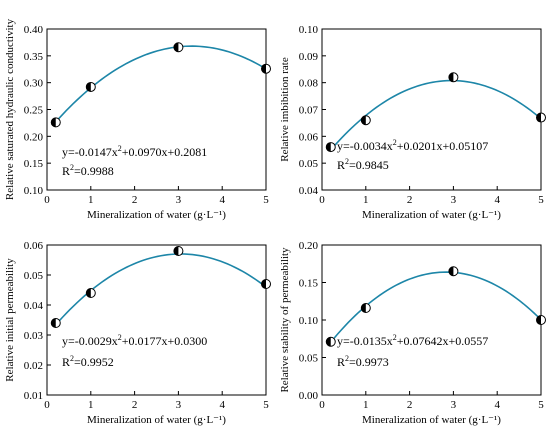 This screenshot has width=550, height=431. What do you see at coordinates (34, 164) in the screenshot?
I see `y-tick-label: 0.15` at bounding box center [34, 164].